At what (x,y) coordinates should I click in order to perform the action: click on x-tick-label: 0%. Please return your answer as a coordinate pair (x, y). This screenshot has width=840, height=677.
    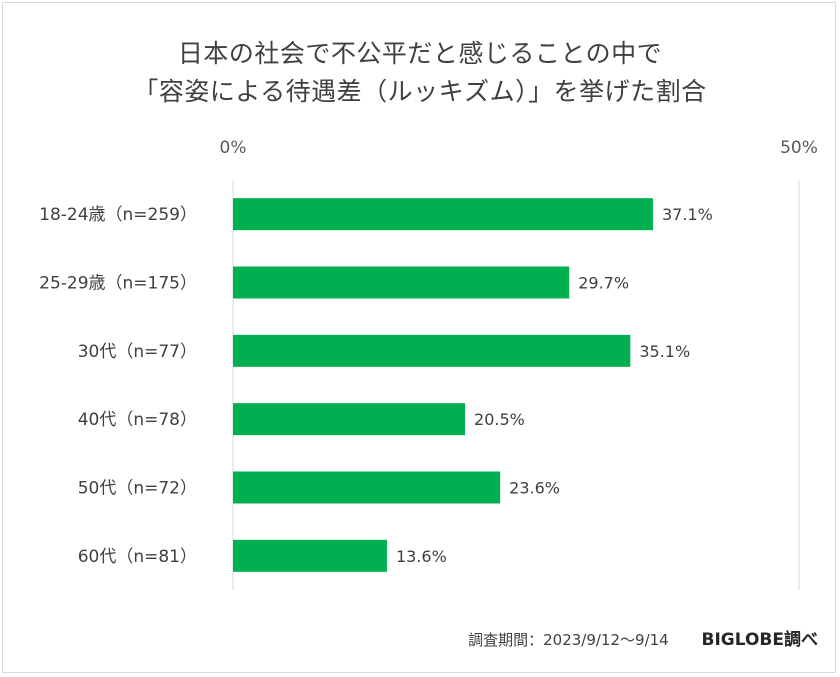
    Looking at the image, I should click on (233, 148).